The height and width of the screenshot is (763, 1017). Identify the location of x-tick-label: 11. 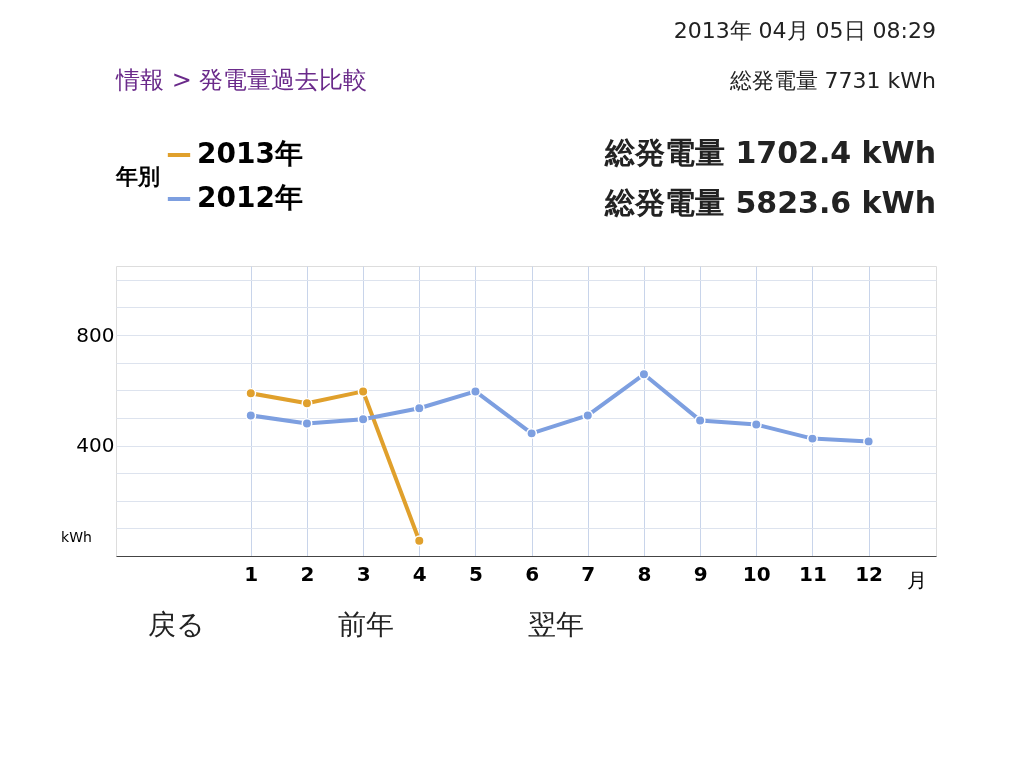
(813, 573).